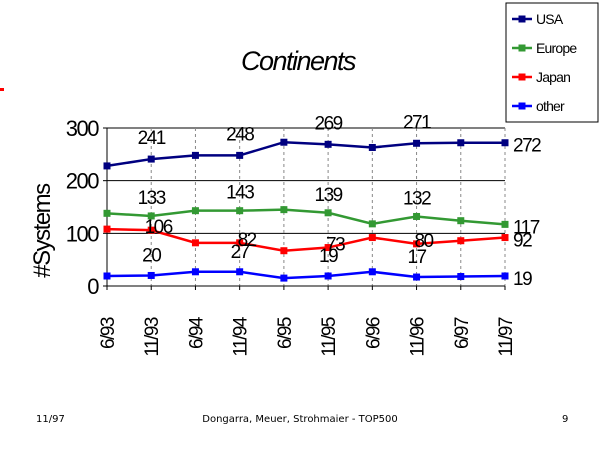 This screenshot has height=450, width=600. What do you see at coordinates (240, 252) in the screenshot?
I see `data-label: 27` at bounding box center [240, 252].